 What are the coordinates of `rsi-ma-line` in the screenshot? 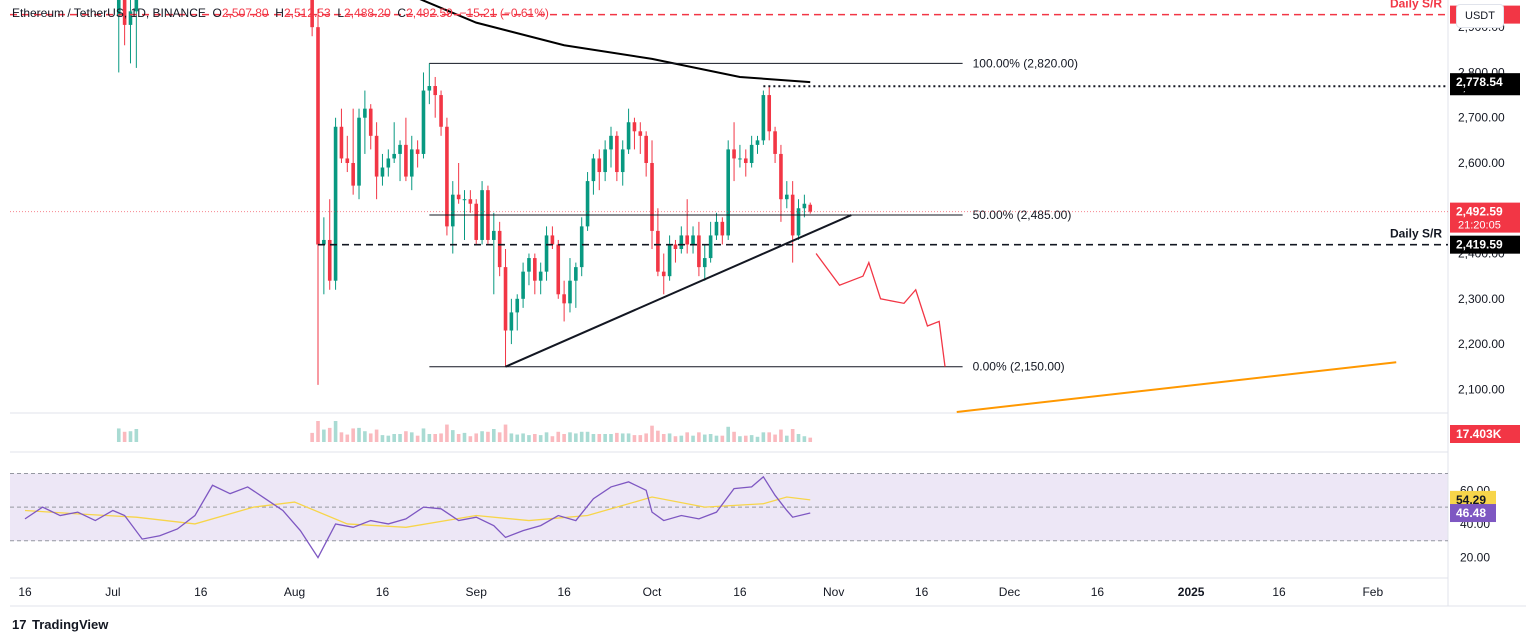 It's located at (417, 512).